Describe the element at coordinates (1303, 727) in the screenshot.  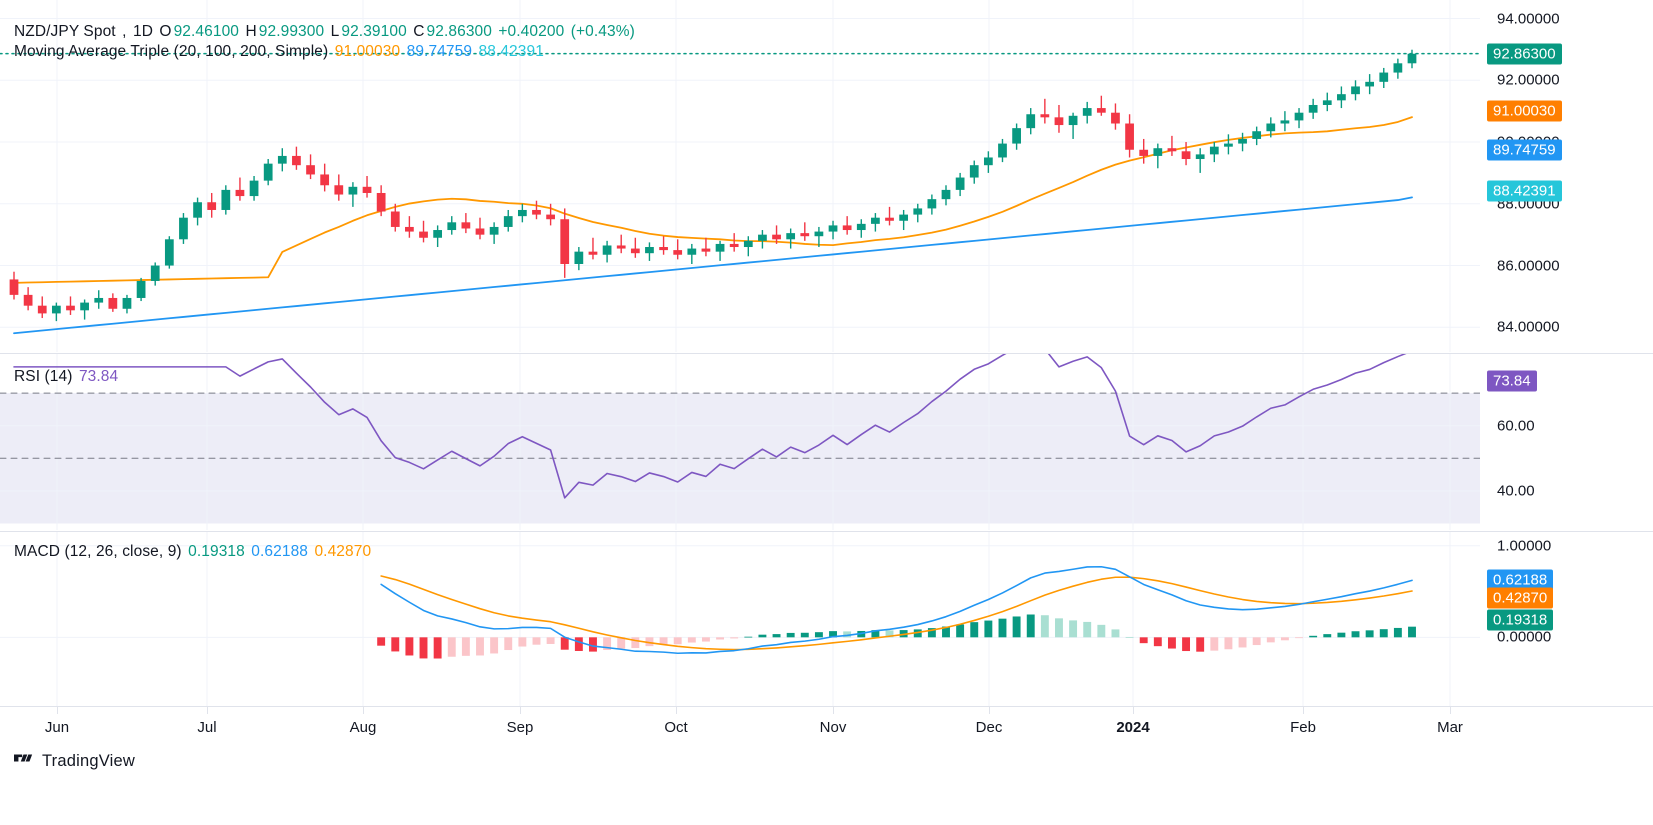
I see `time-axis-label: Feb` at that location.